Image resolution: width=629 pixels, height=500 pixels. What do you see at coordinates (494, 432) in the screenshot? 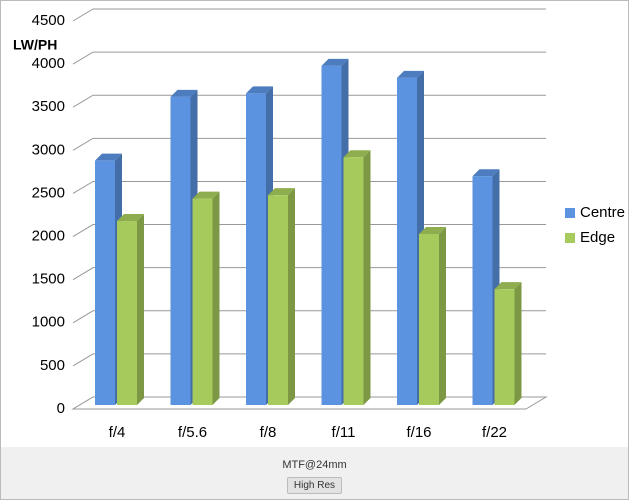
I see `x-tick-label: f/22` at bounding box center [494, 432].